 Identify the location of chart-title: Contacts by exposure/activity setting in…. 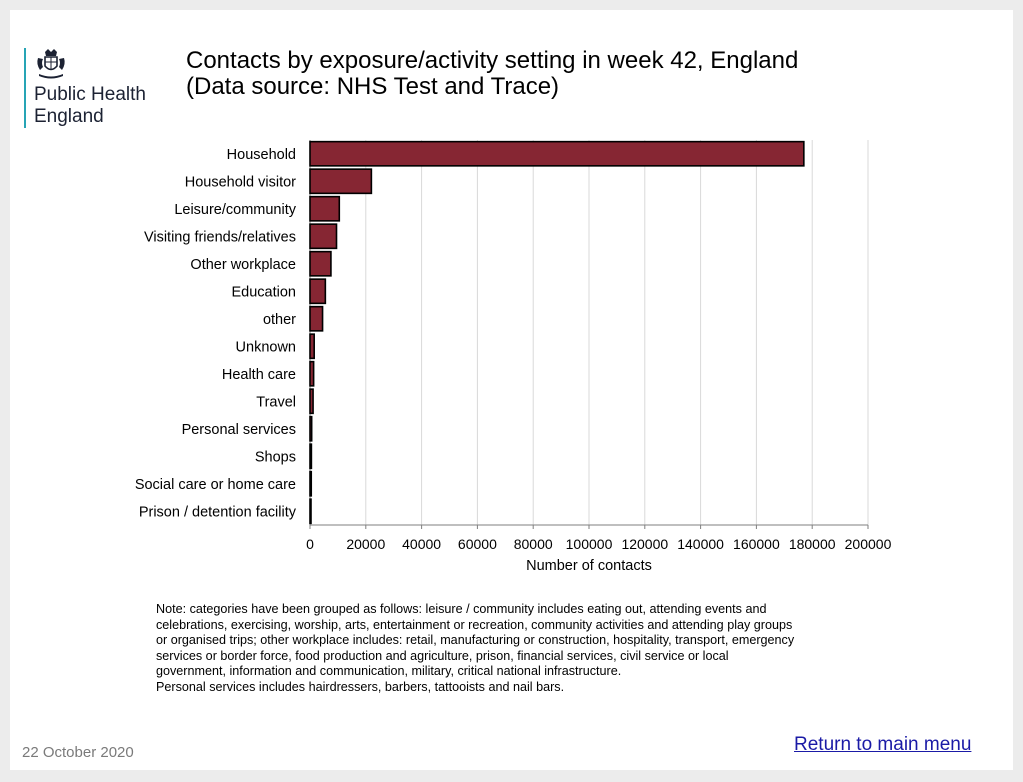
(566, 74).